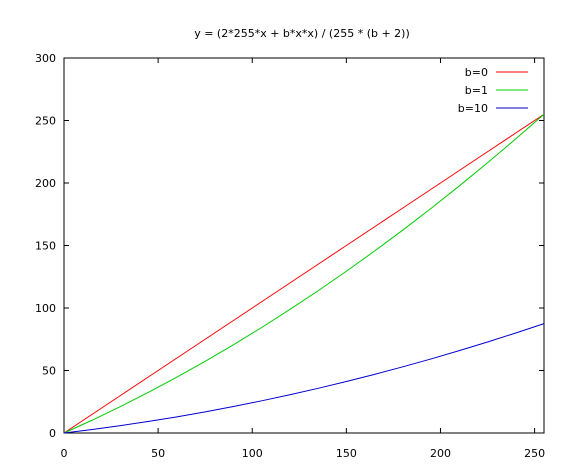 This screenshot has width=564, height=470. What do you see at coordinates (64, 453) in the screenshot?
I see `x-tick-label: 0` at bounding box center [64, 453].